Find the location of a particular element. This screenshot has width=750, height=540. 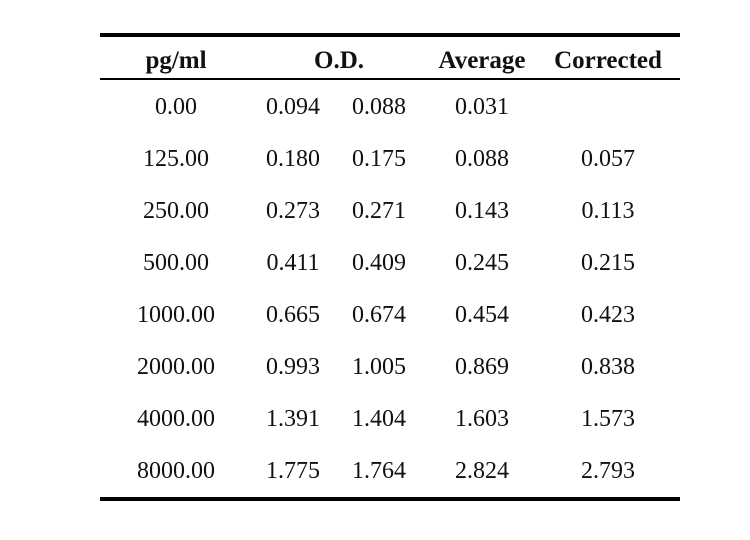

cell-corrected: 1.573 is located at coordinates (608, 419).